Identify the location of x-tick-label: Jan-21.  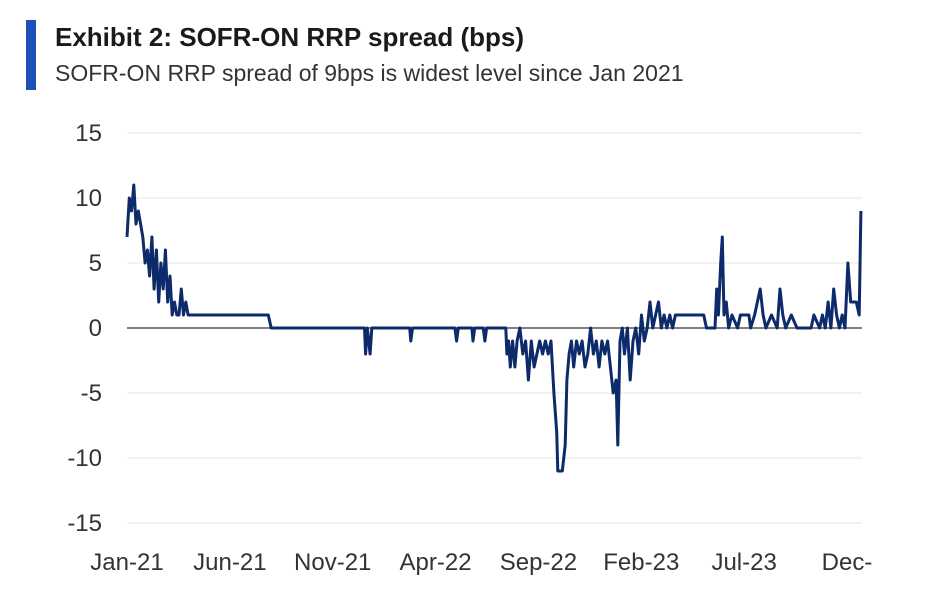
(126, 562).